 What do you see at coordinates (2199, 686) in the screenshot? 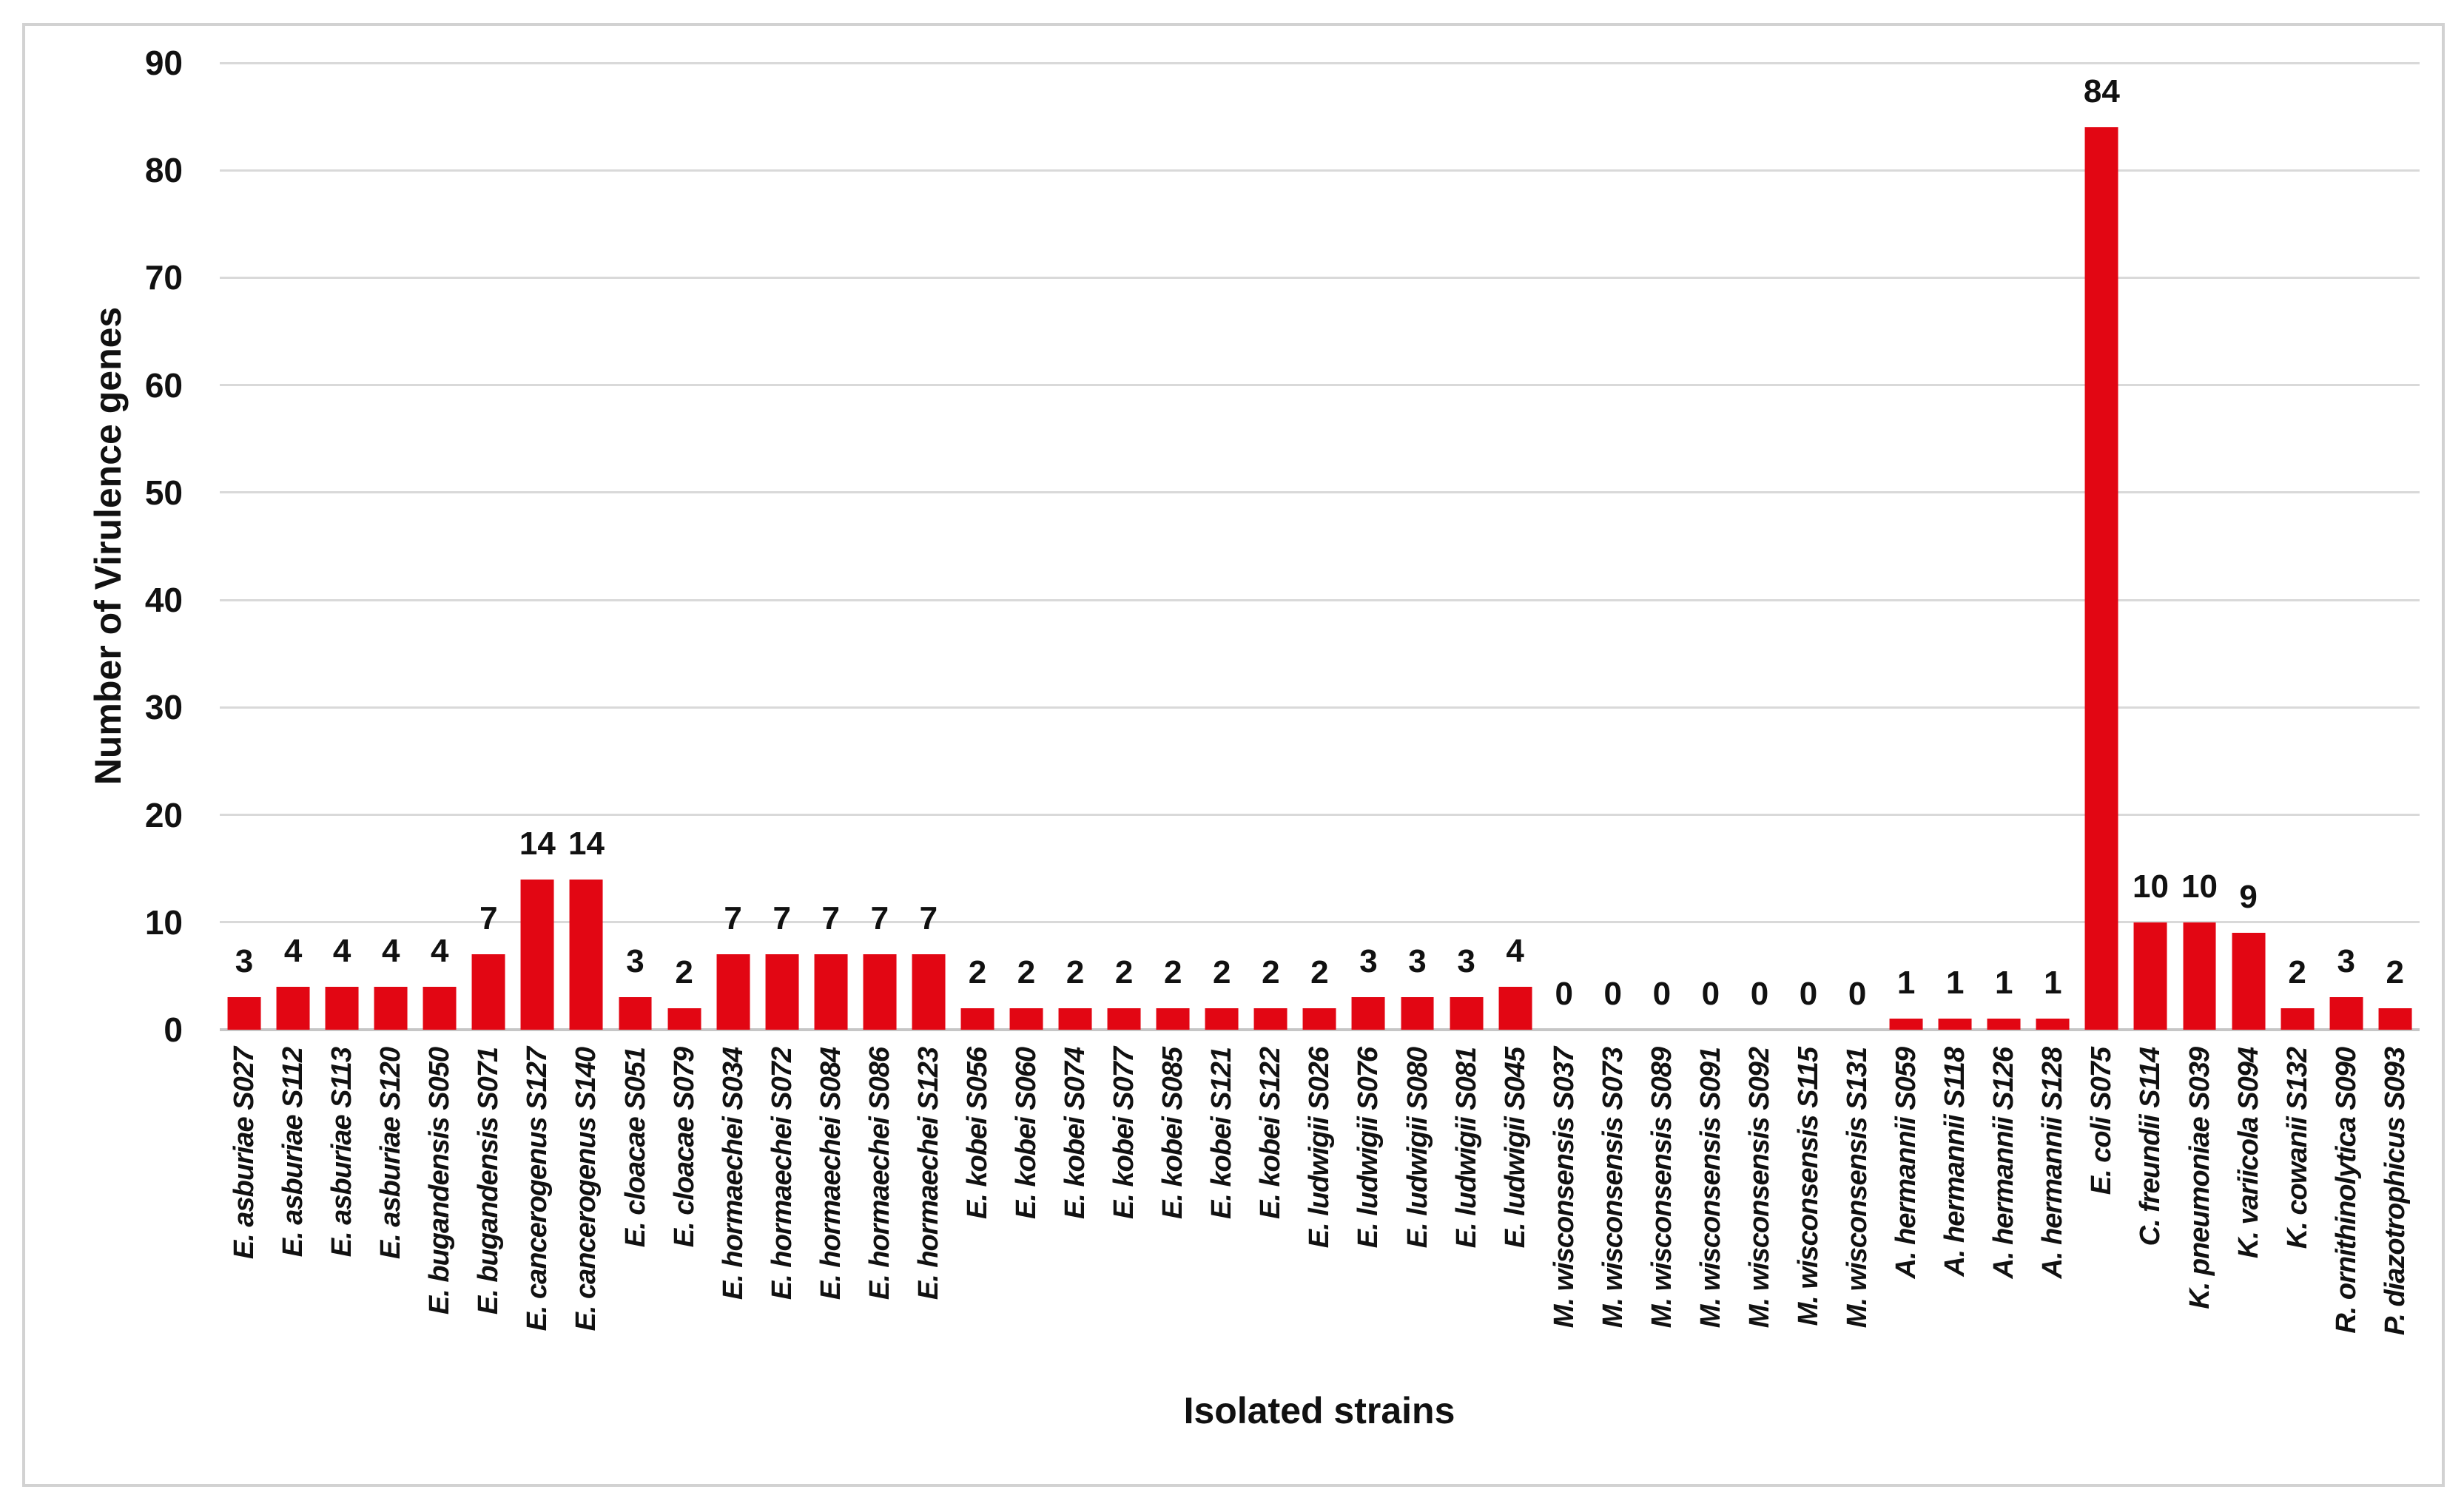
I see `bar-slot: 10 K. pneumoniae S039` at bounding box center [2199, 686].